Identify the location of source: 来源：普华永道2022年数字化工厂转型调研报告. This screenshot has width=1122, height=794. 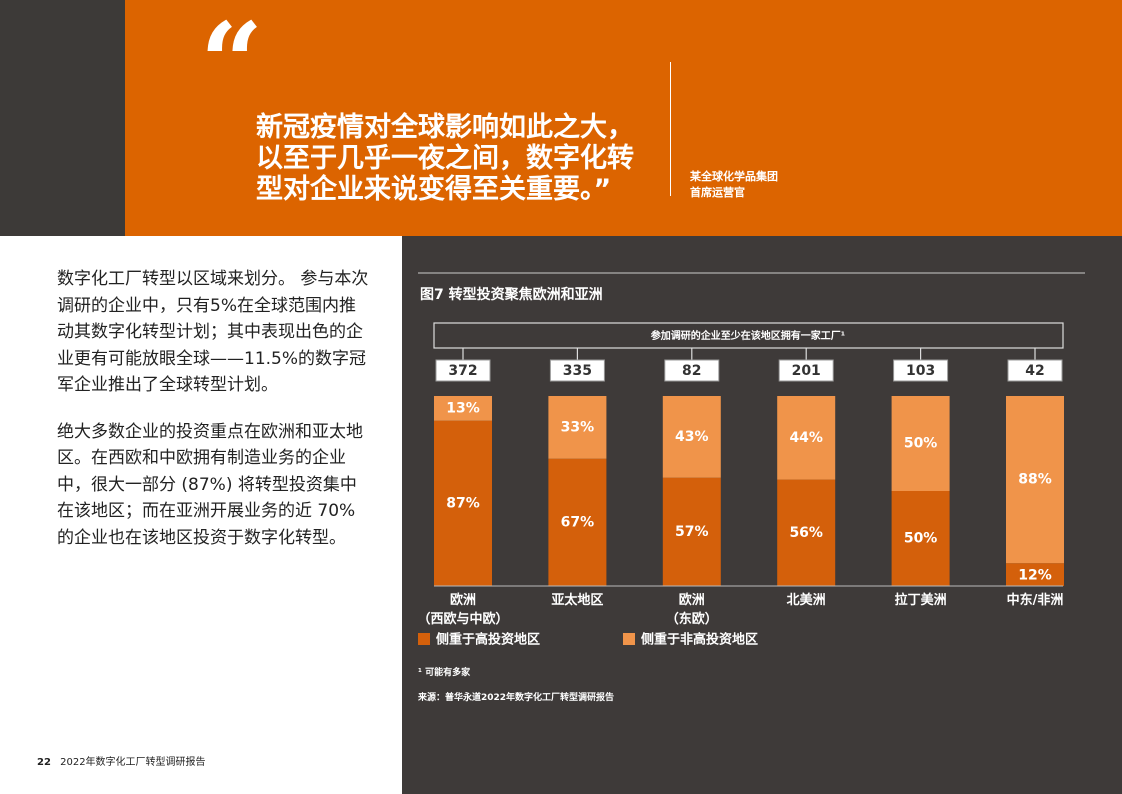
(516, 698).